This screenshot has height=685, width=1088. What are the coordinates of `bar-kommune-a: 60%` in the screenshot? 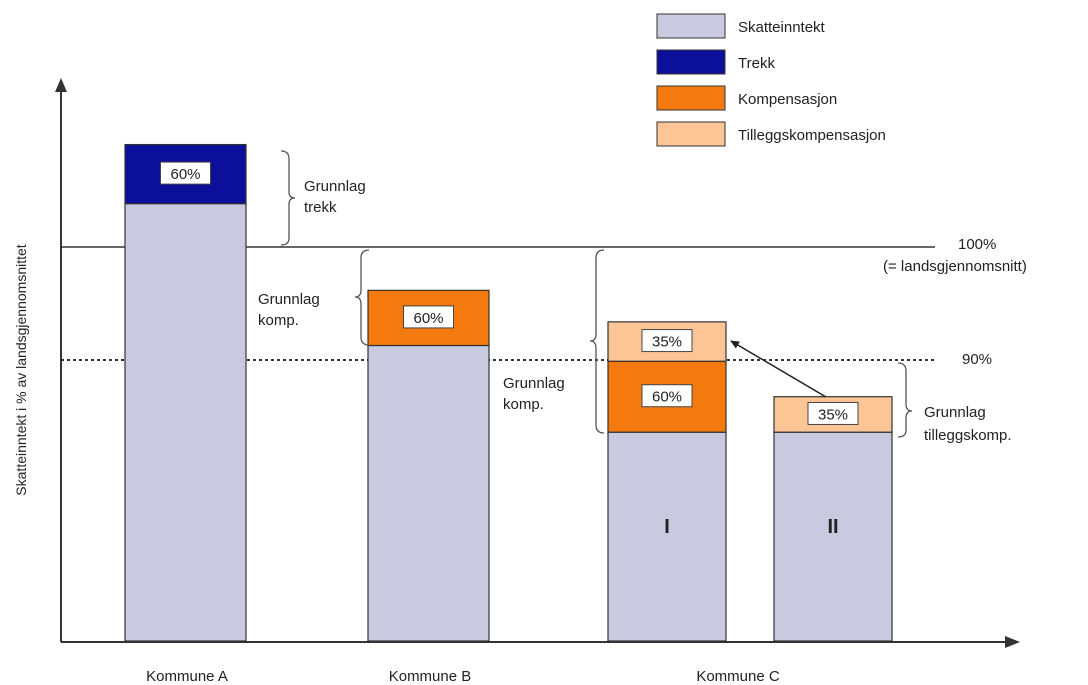 It's located at (185, 392).